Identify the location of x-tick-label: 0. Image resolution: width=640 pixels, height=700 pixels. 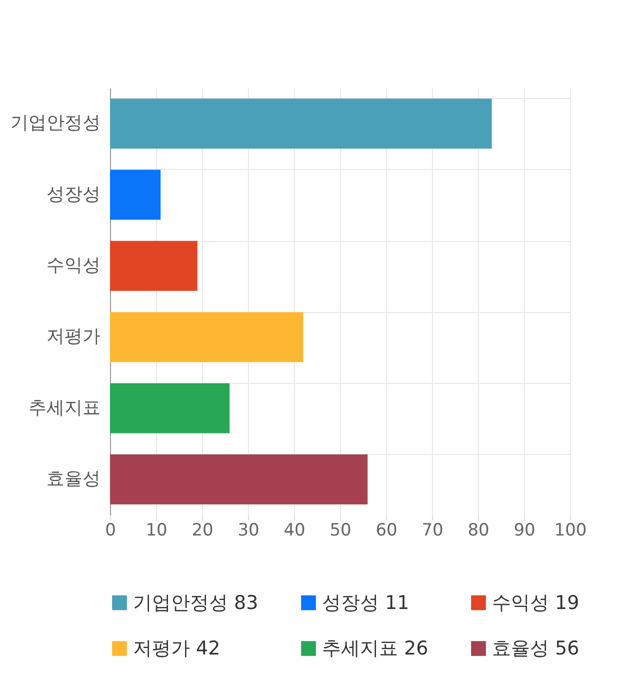
(110, 530).